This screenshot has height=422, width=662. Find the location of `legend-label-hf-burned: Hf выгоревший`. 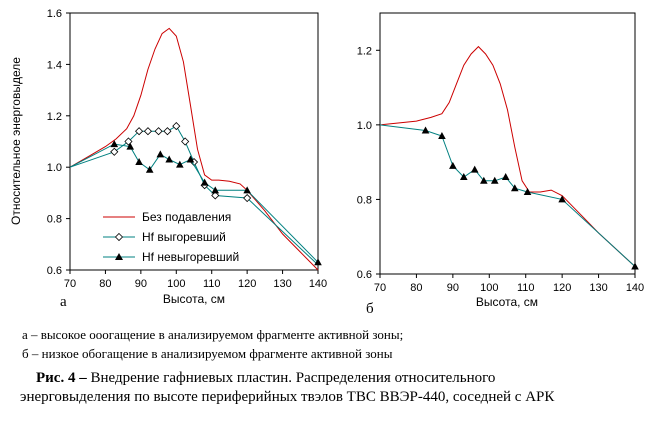

legend-label-hf-burned: Hf выгоревший is located at coordinates (184, 237).